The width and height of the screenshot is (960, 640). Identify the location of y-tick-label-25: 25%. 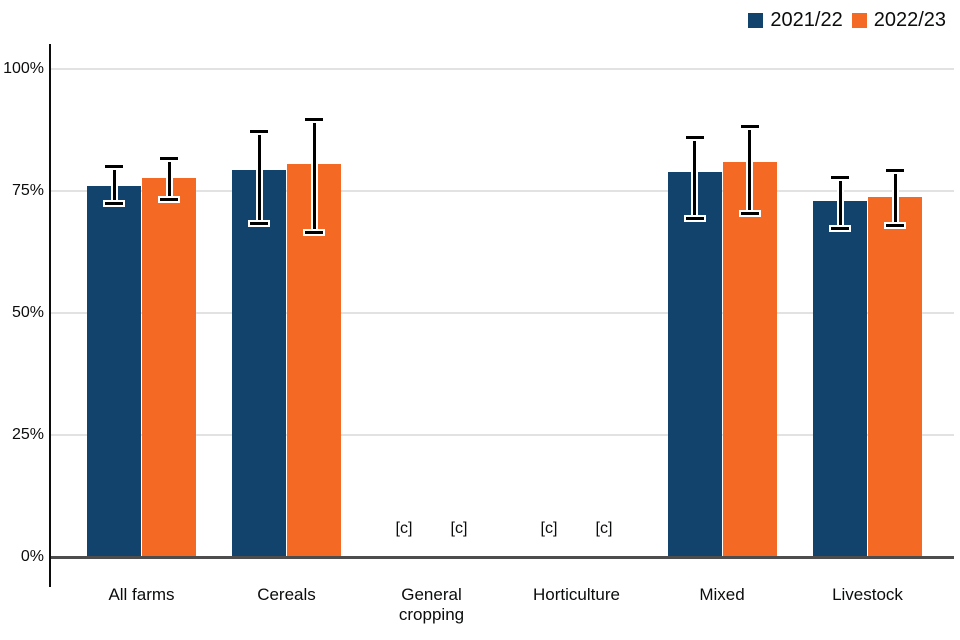
(27, 434).